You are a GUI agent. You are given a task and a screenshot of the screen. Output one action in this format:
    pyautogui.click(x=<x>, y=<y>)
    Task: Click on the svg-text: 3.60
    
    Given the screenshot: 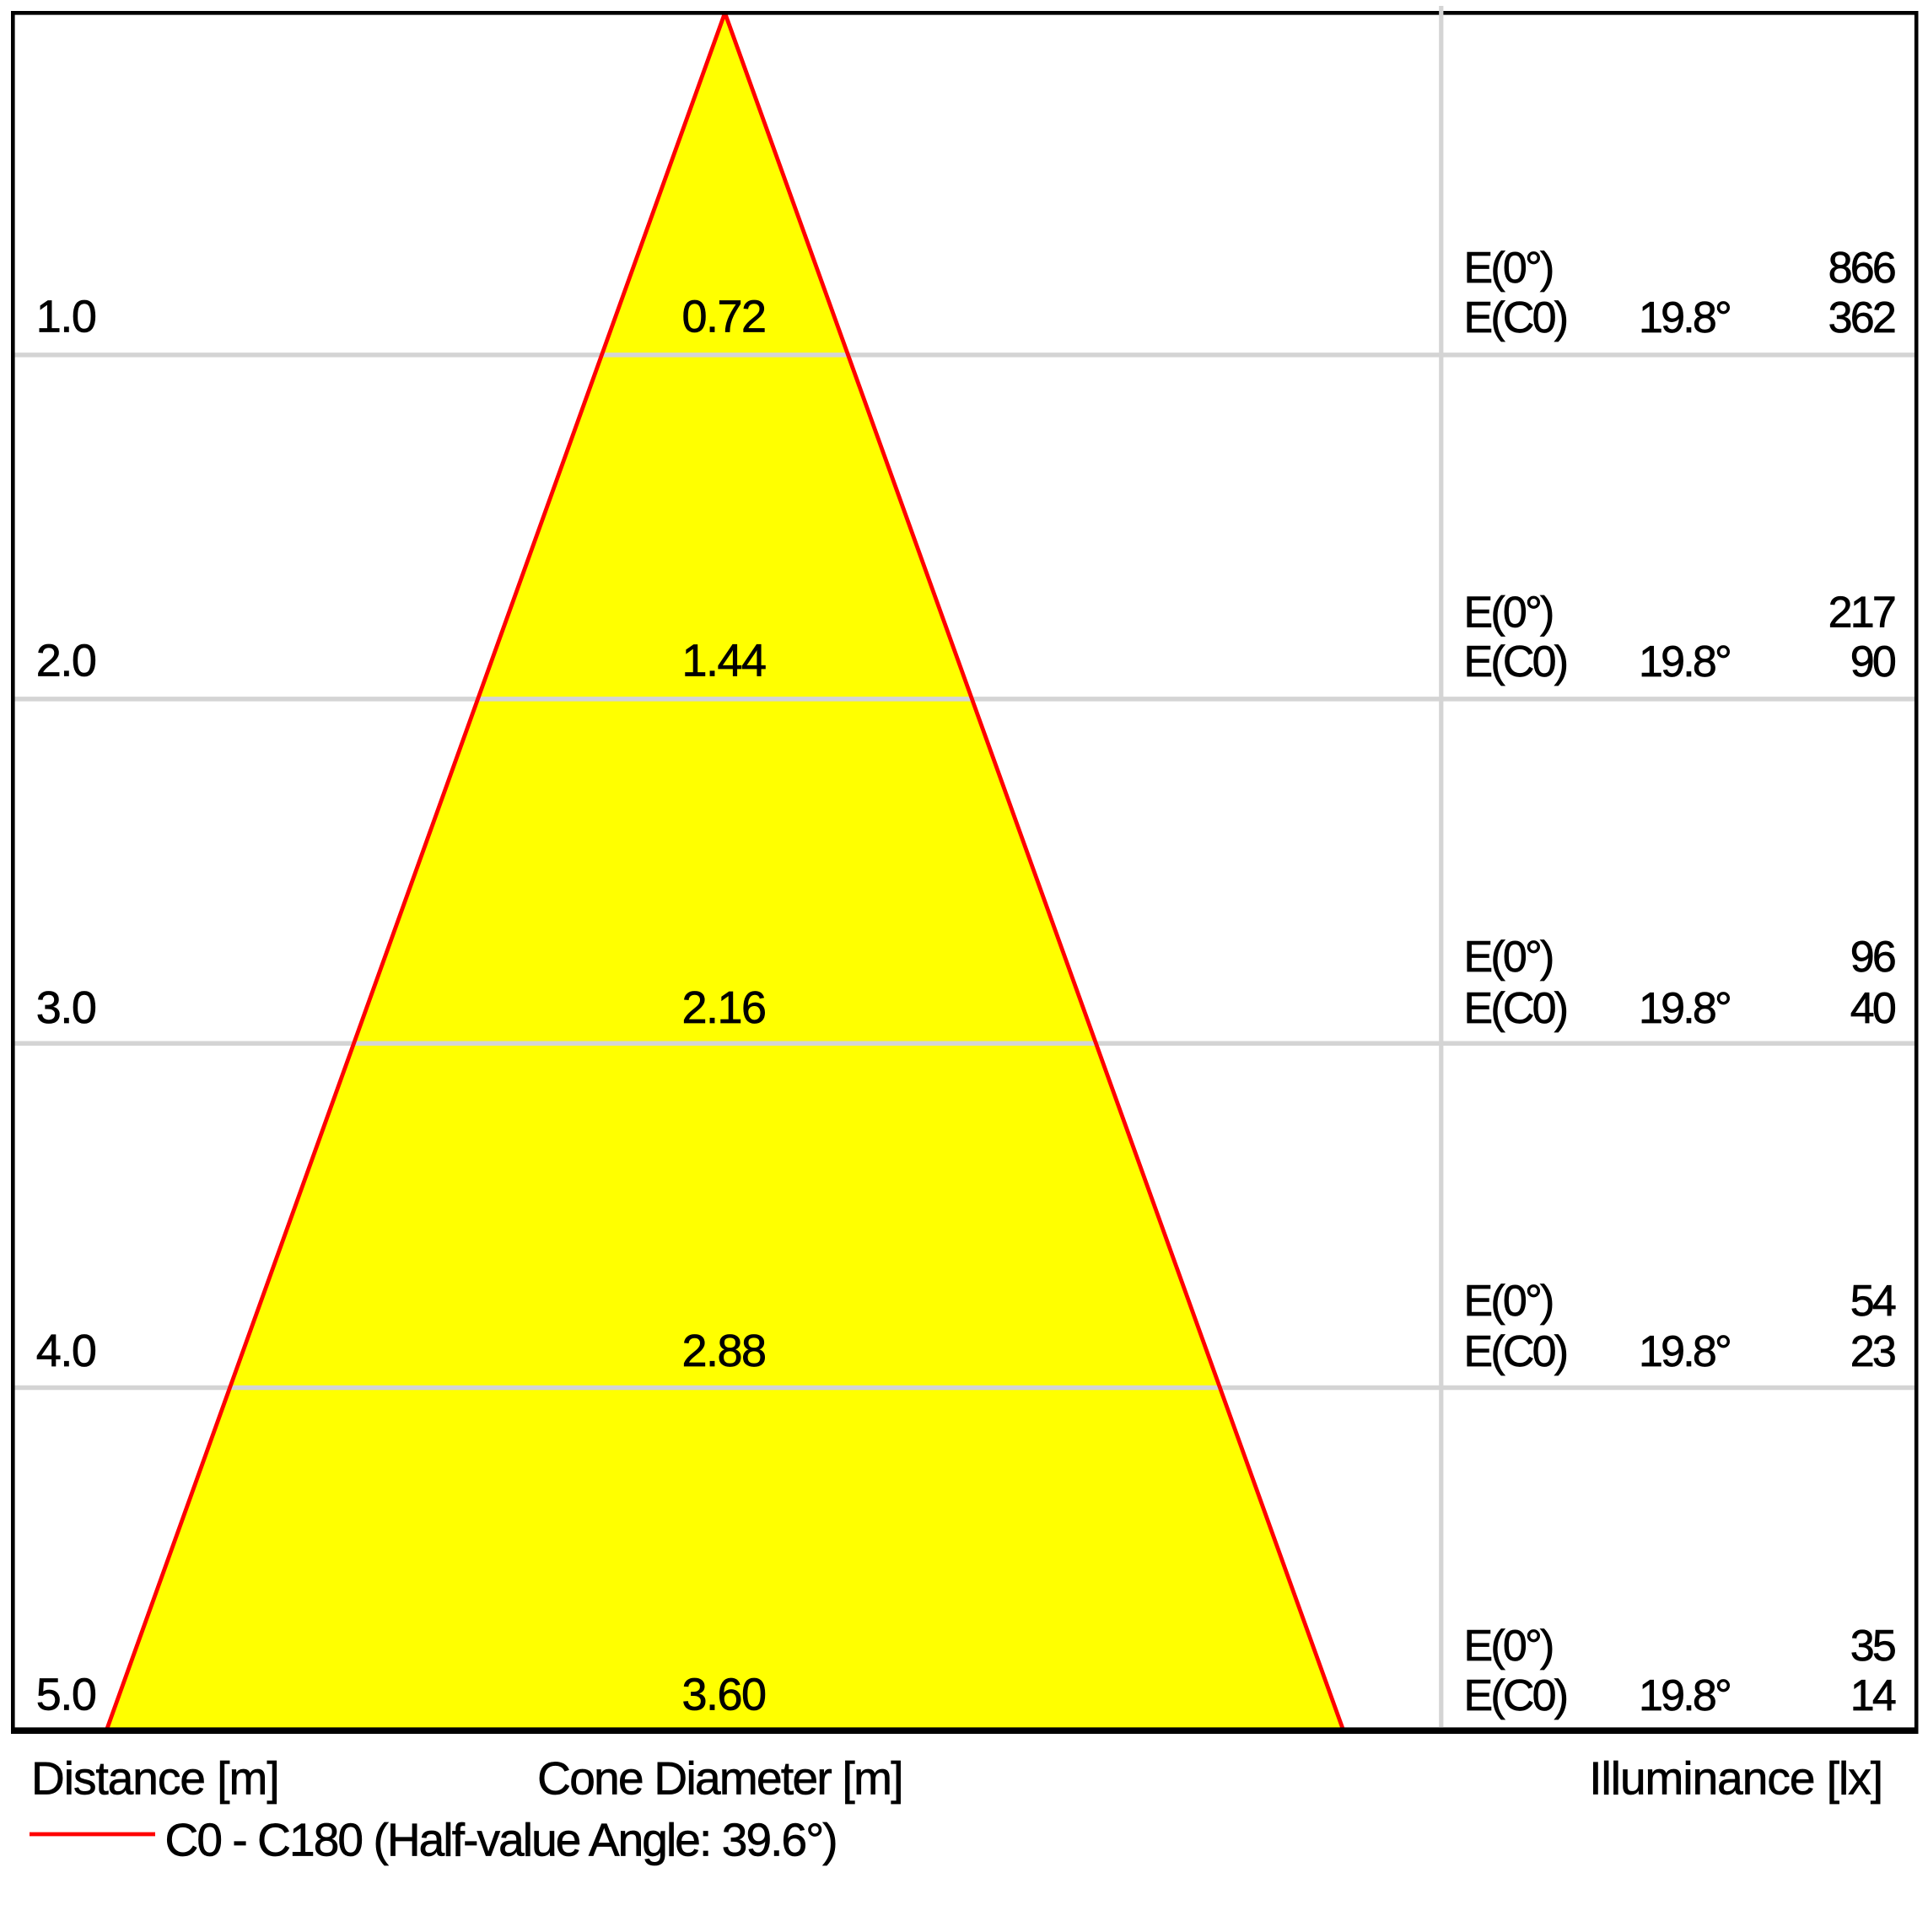 What is the action you would take?
    pyautogui.click(x=723, y=1695)
    